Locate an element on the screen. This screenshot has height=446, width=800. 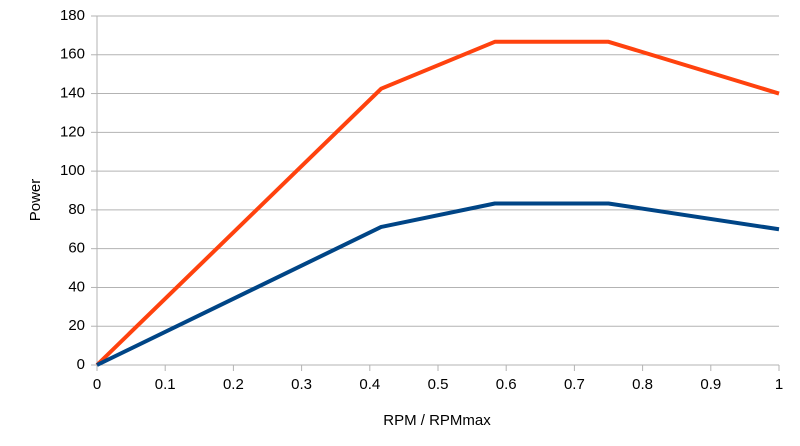
y-tick-label: 40 is located at coordinates (76, 286).